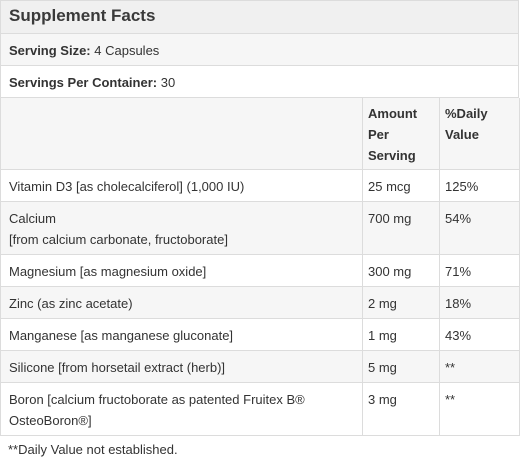  Describe the element at coordinates (479, 185) in the screenshot. I see `nutrient-daily-value: 125%` at that location.